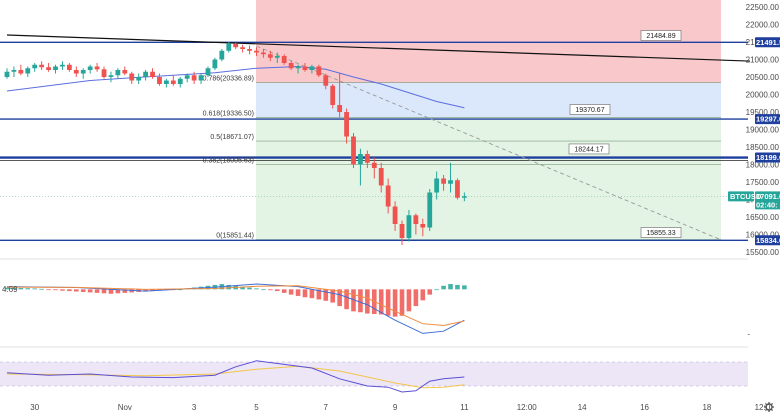 The image size is (780, 414). What do you see at coordinates (644, 407) in the screenshot?
I see `time-tick-label: 16` at bounding box center [644, 407].